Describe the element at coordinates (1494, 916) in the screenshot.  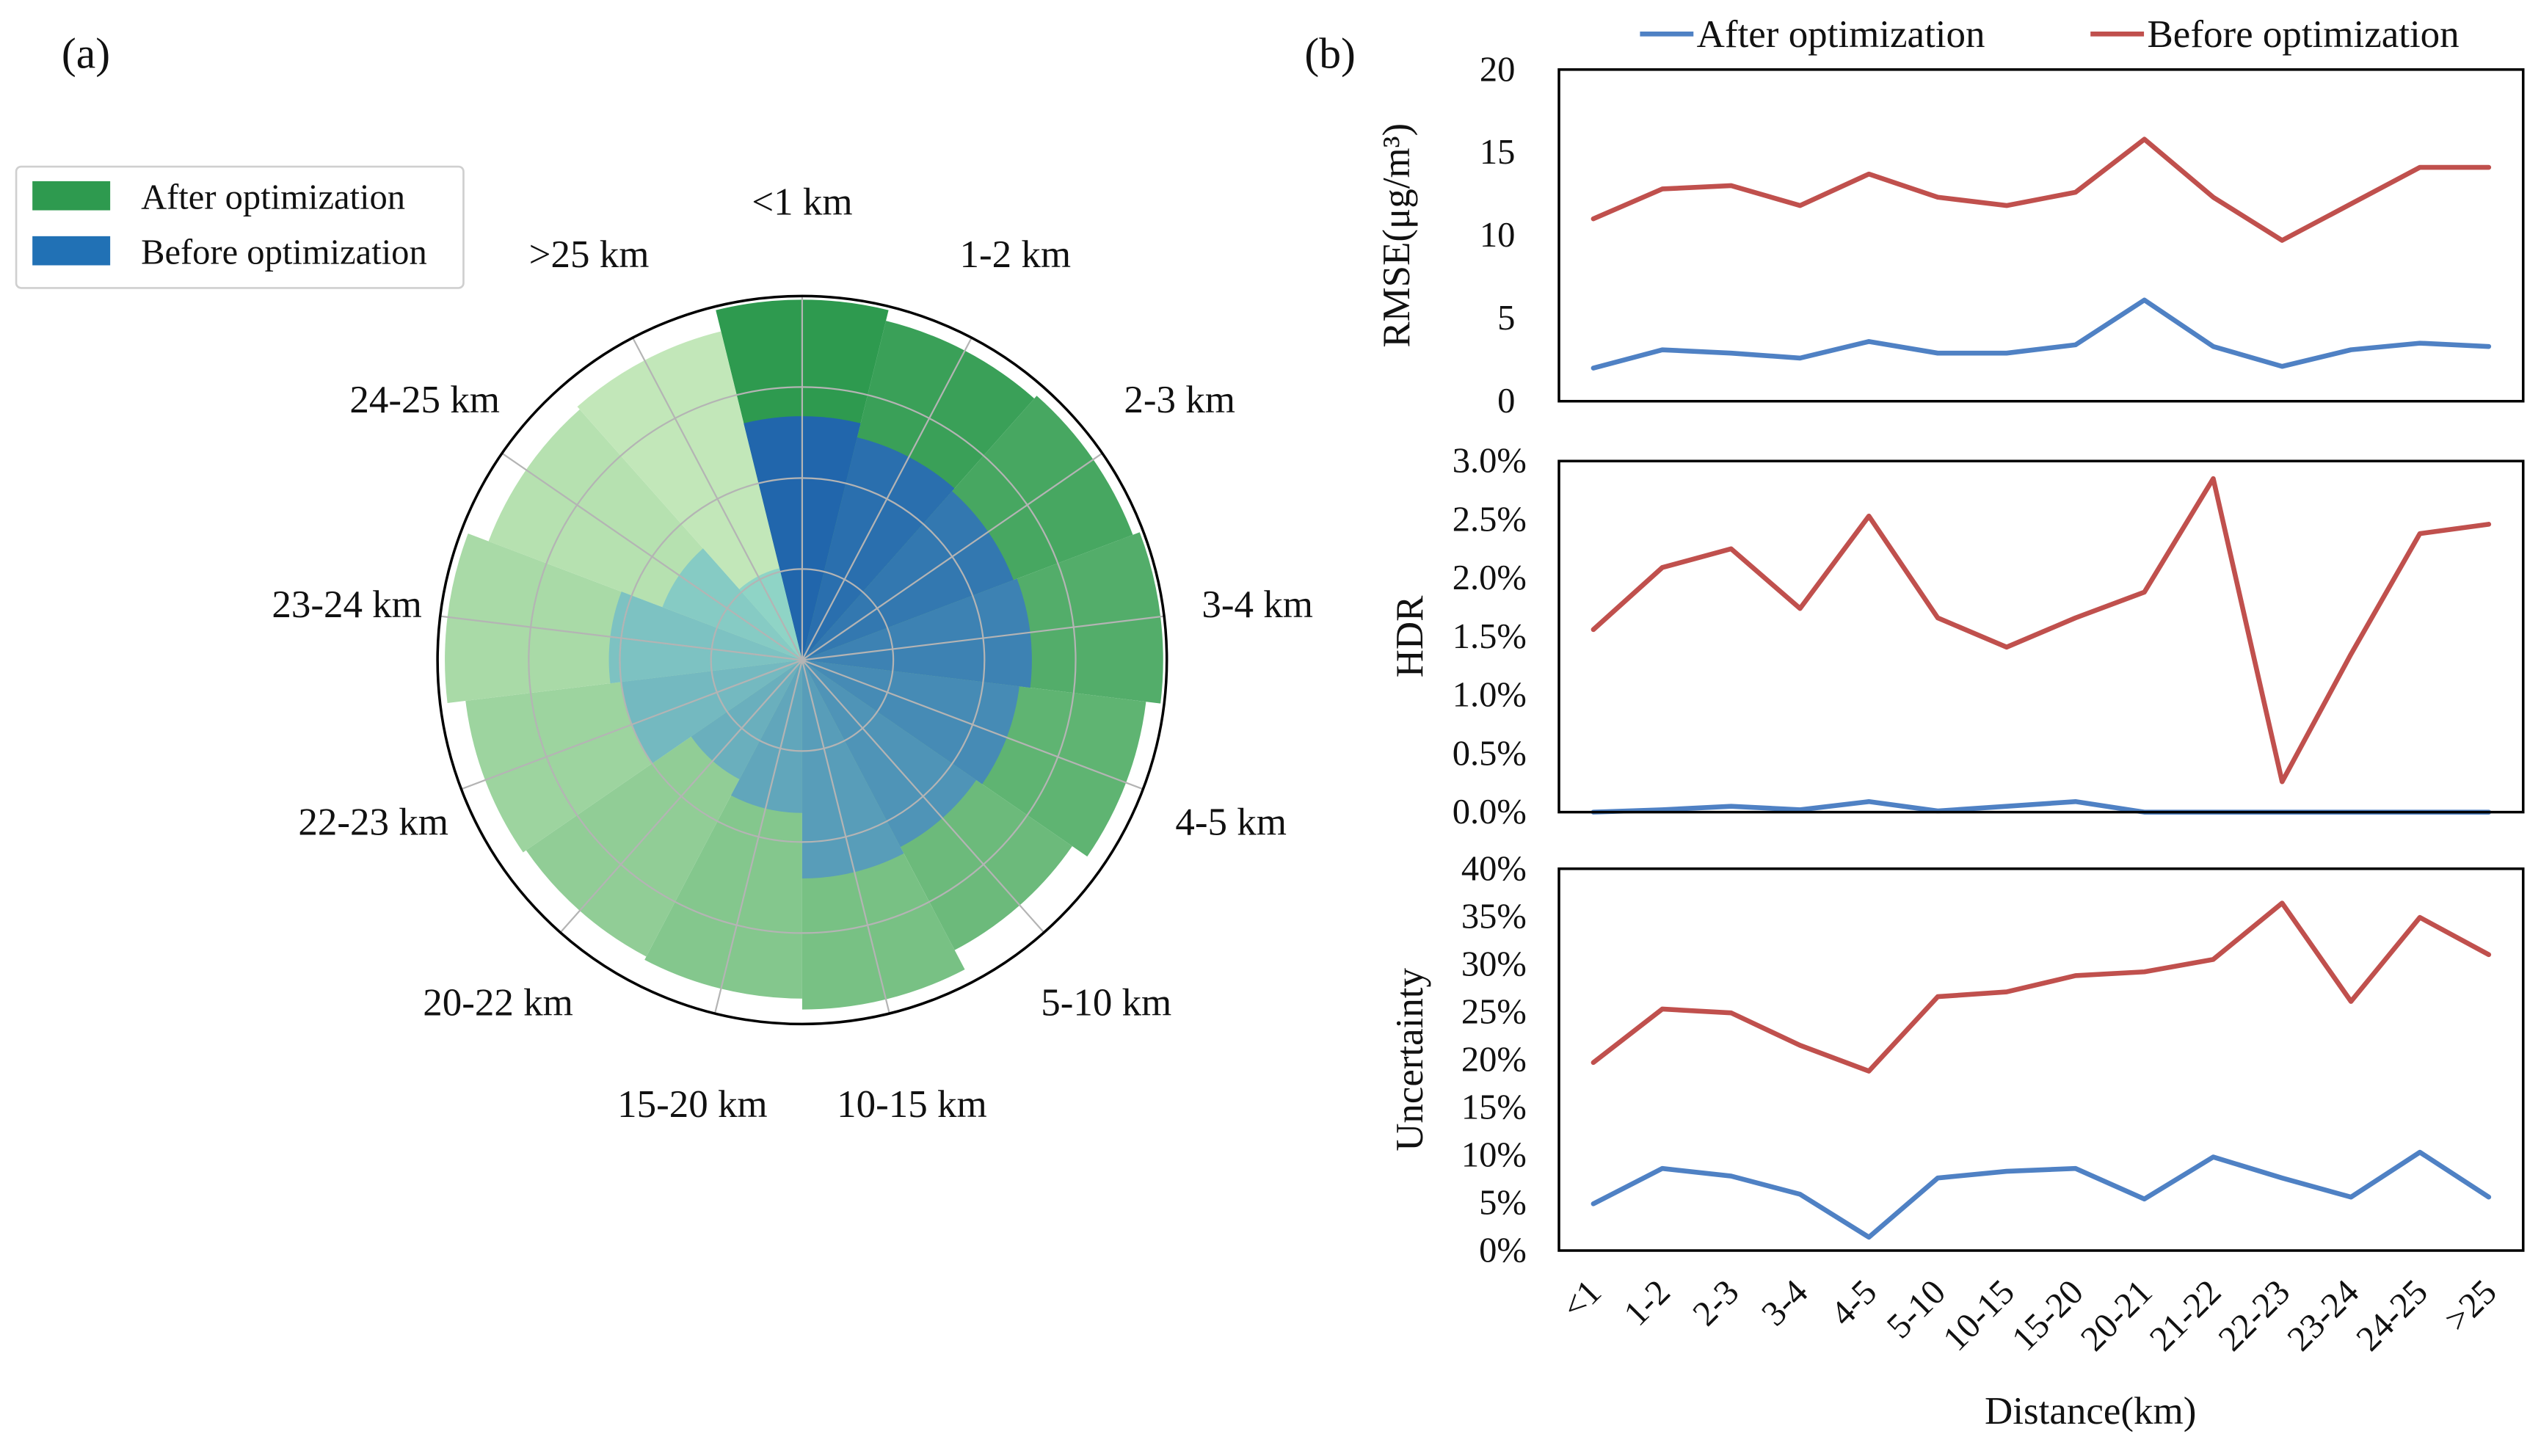
I see `ytick-label: 35%` at that location.